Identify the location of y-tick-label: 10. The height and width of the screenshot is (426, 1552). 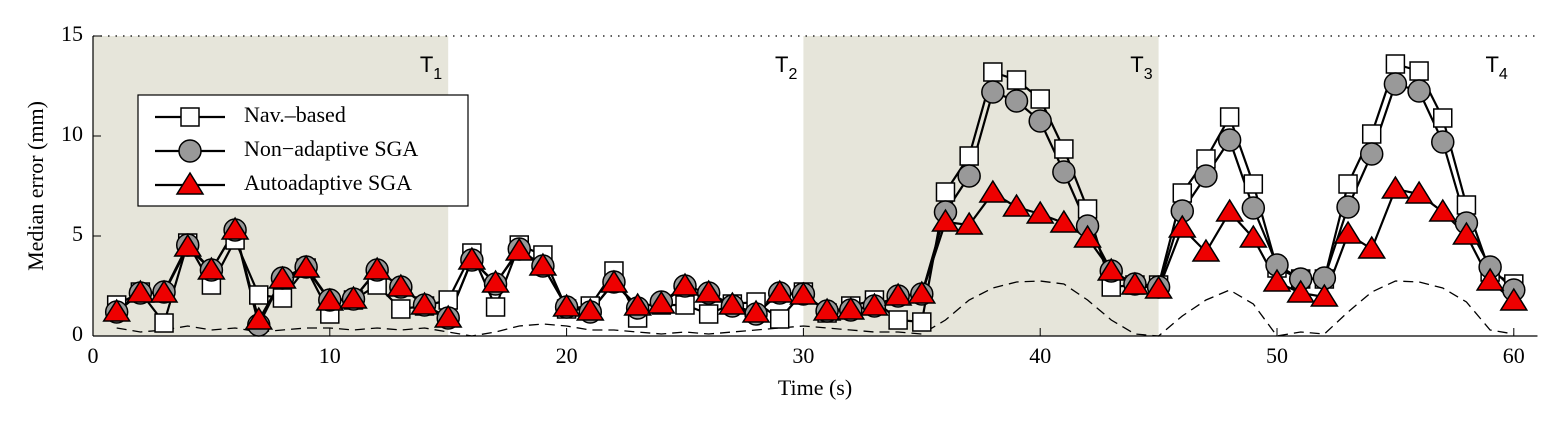
(72, 133).